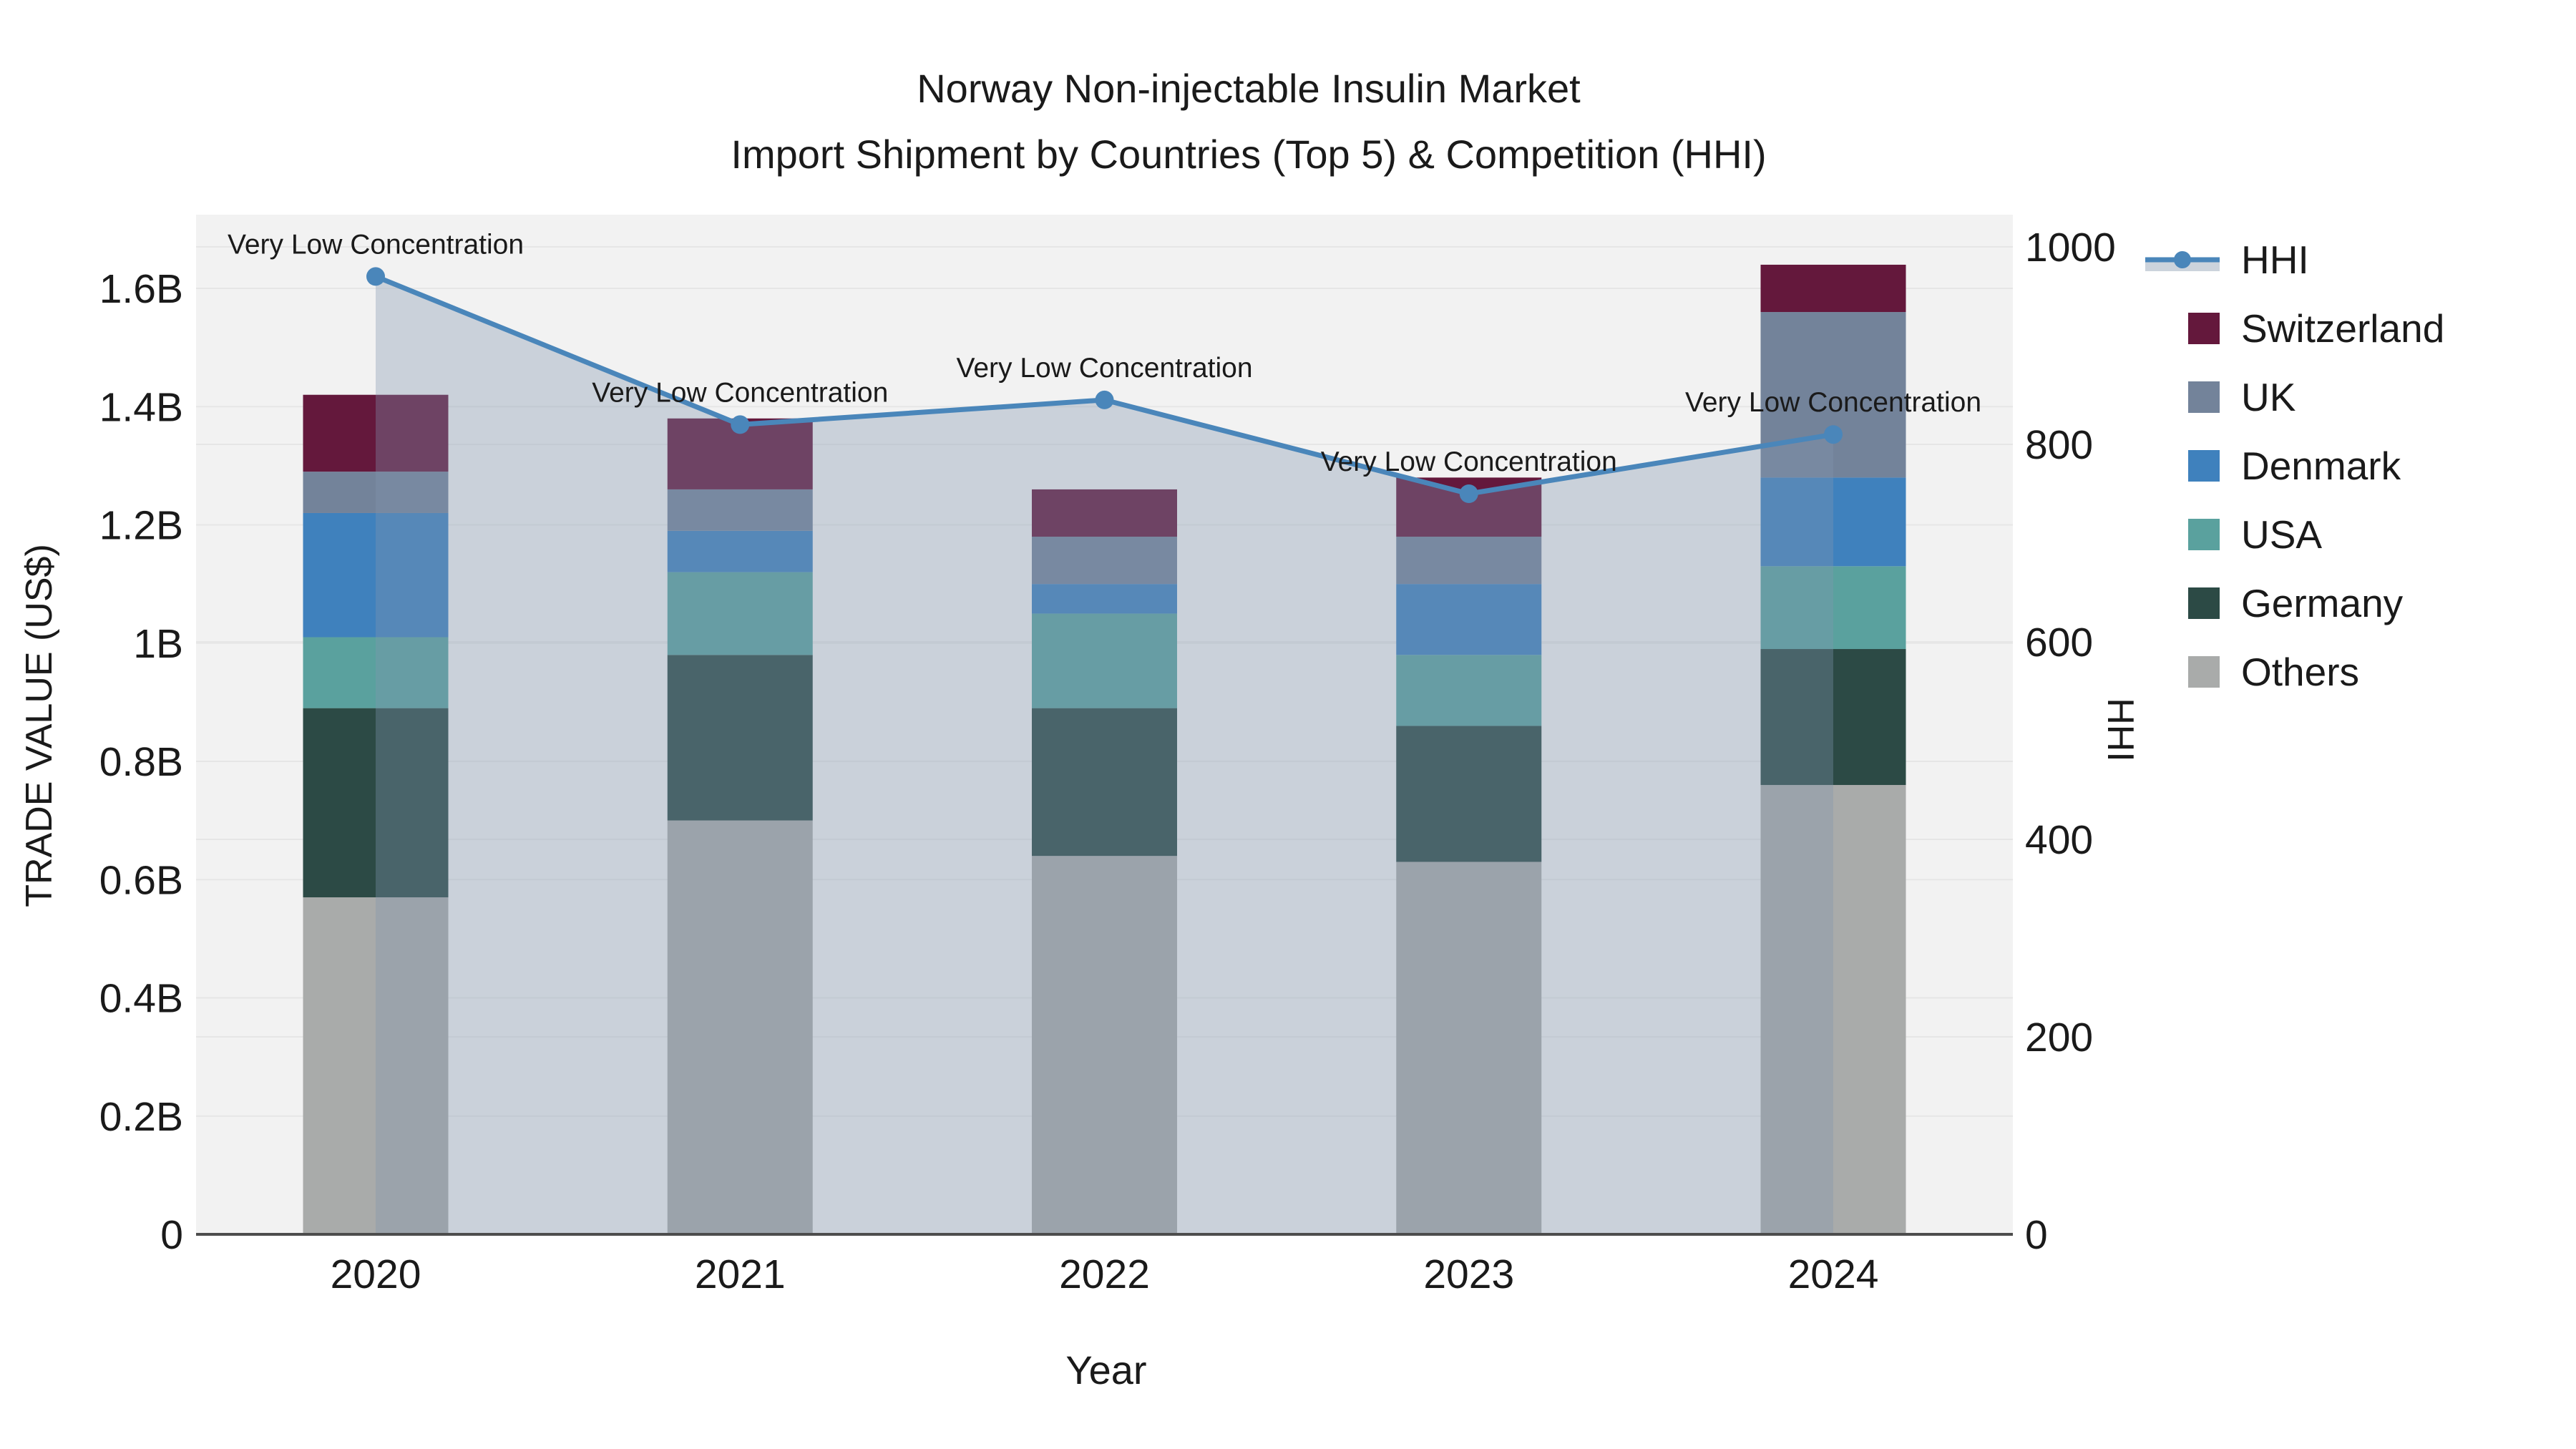 The image size is (2576, 1449). I want to click on y-left-tick-label-0.4B: 0.4B, so click(141, 999).